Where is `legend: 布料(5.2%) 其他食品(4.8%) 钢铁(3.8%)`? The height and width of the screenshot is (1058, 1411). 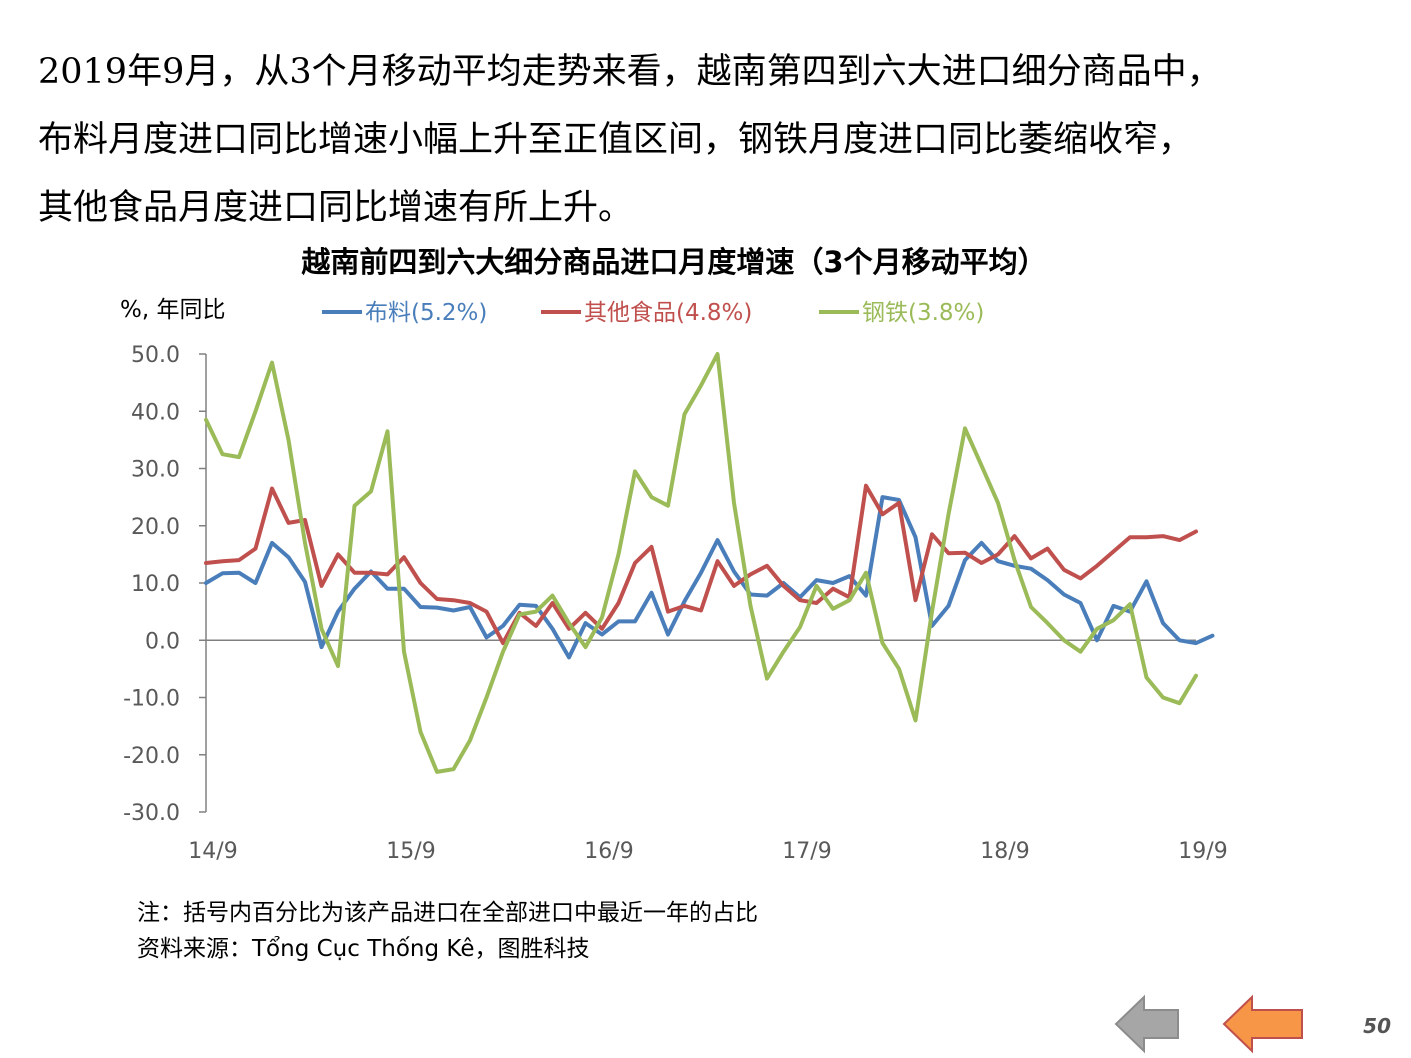
legend: 布料(5.2%) 其他食品(4.8%) 钢铁(3.8%) is located at coordinates (653, 313).